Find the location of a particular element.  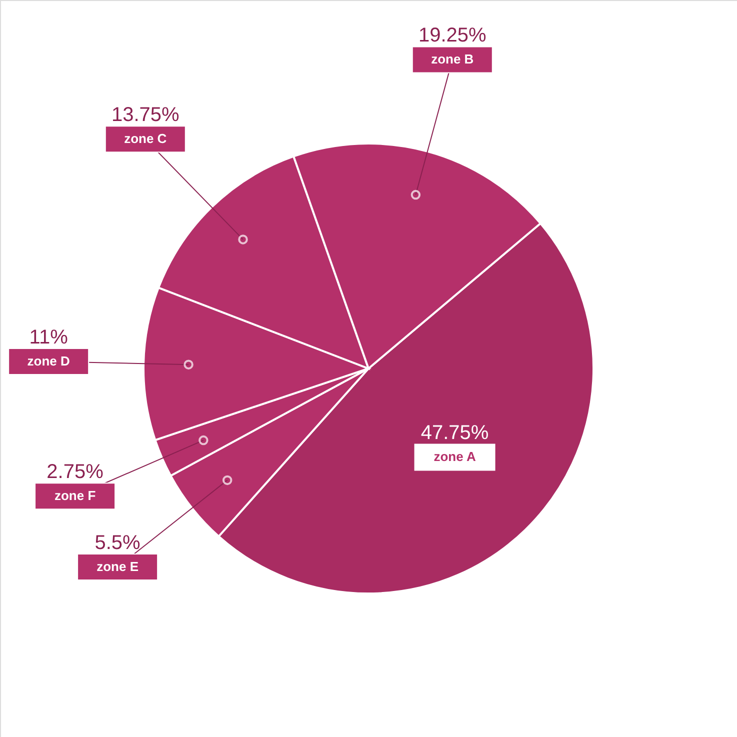

slice-label: zone B is located at coordinates (452, 59).